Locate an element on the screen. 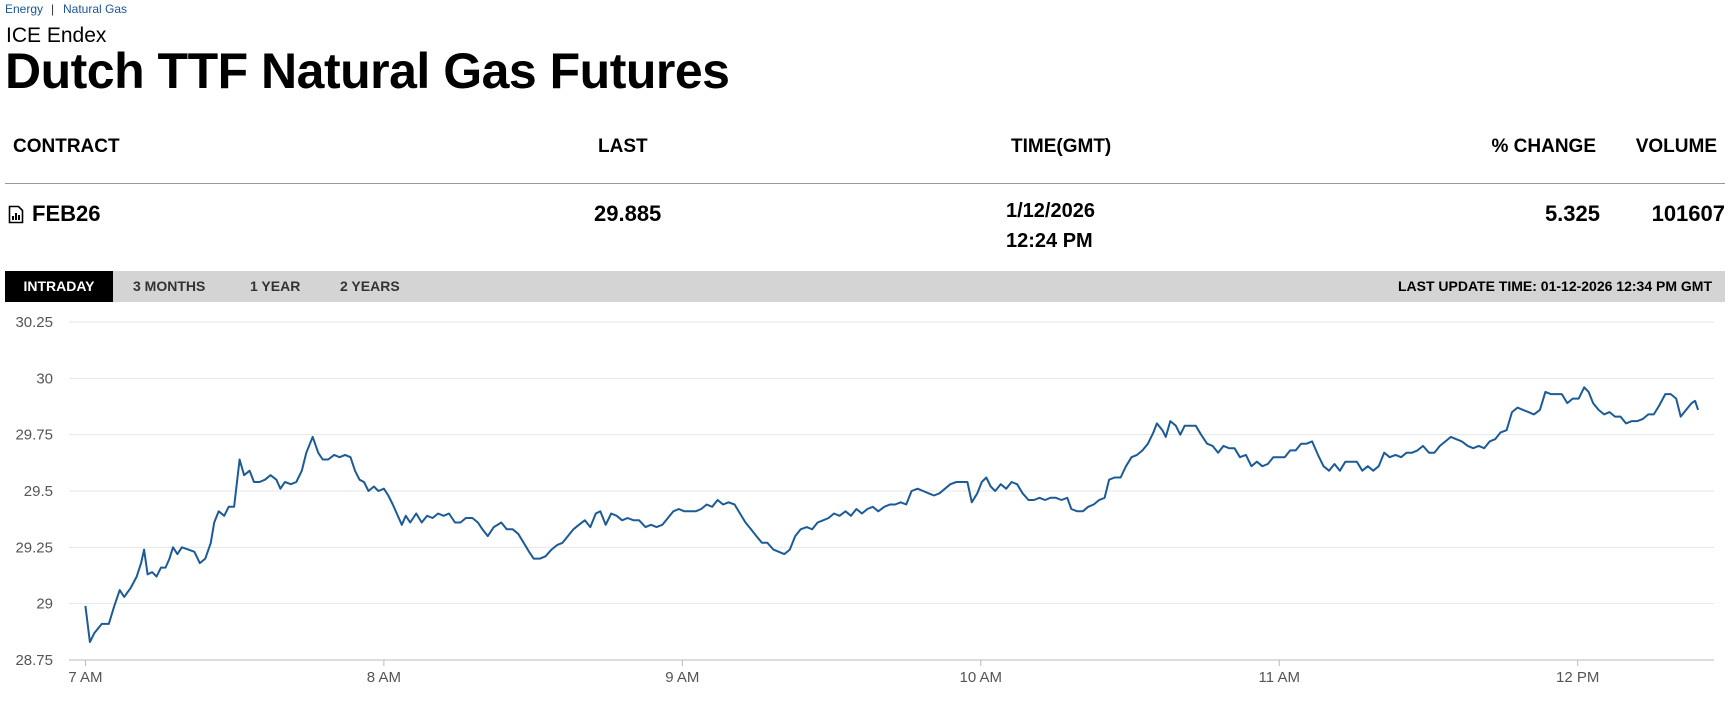  volume: 101607 is located at coordinates (1688, 213).